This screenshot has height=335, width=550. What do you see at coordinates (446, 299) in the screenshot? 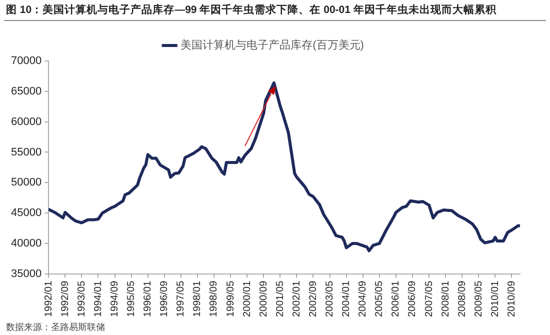
I see `x-tick-label: 2008/01` at bounding box center [446, 299].